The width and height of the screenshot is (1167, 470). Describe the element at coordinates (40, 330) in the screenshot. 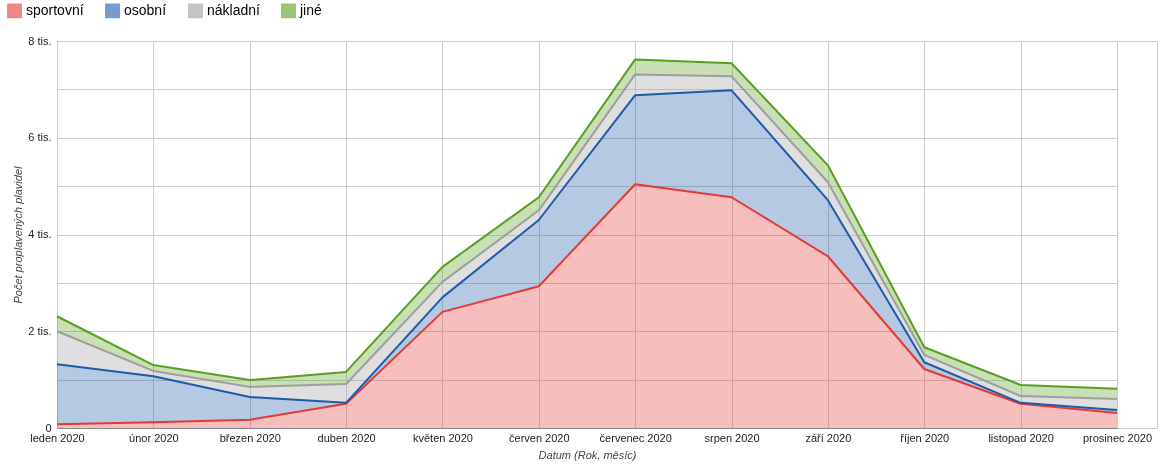

I see `y-tick-label: 2 tis.` at that location.